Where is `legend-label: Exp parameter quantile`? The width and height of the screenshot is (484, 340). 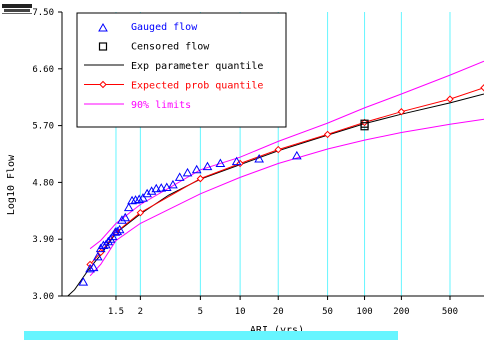 legend-label: Exp parameter quantile is located at coordinates (197, 66).